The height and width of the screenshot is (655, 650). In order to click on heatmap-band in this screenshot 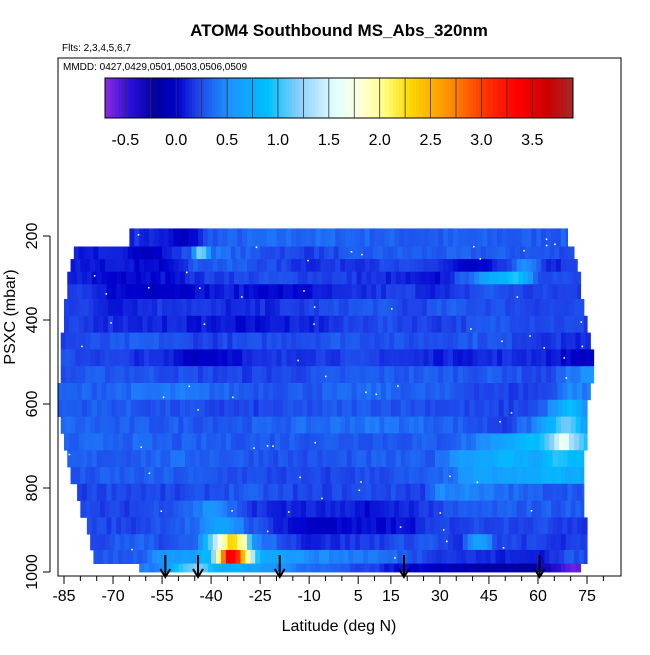, I will do `click(326, 442)`.